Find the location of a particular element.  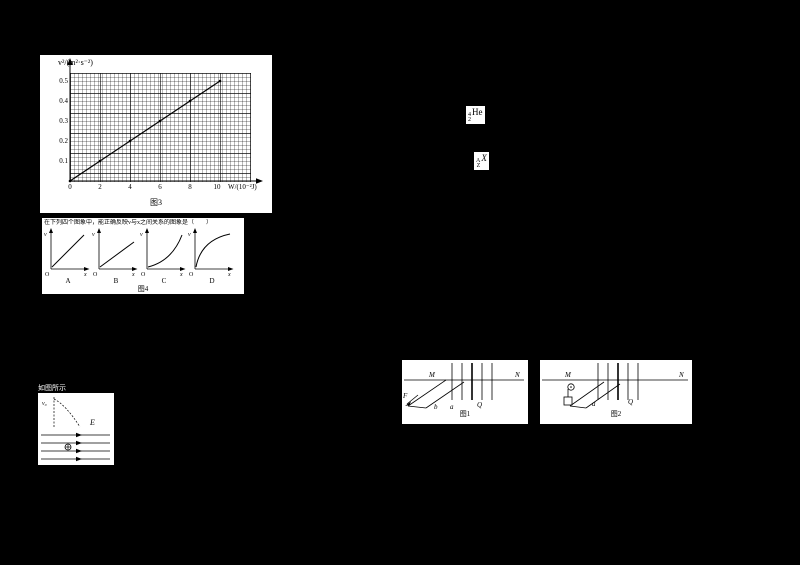

option-a-letter: A is located at coordinates (68, 281).